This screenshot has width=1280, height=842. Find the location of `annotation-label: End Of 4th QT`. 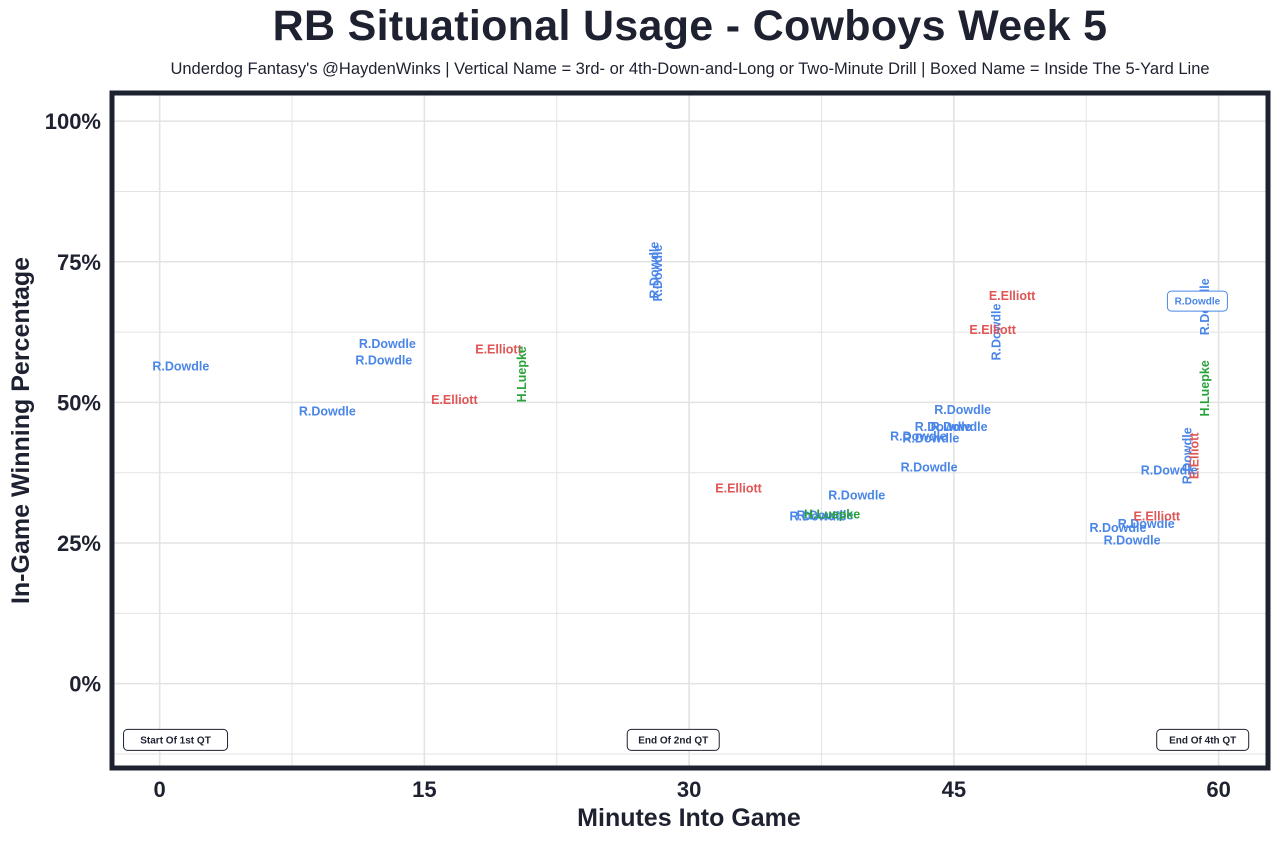

annotation-label: End Of 4th QT is located at coordinates (1202, 740).